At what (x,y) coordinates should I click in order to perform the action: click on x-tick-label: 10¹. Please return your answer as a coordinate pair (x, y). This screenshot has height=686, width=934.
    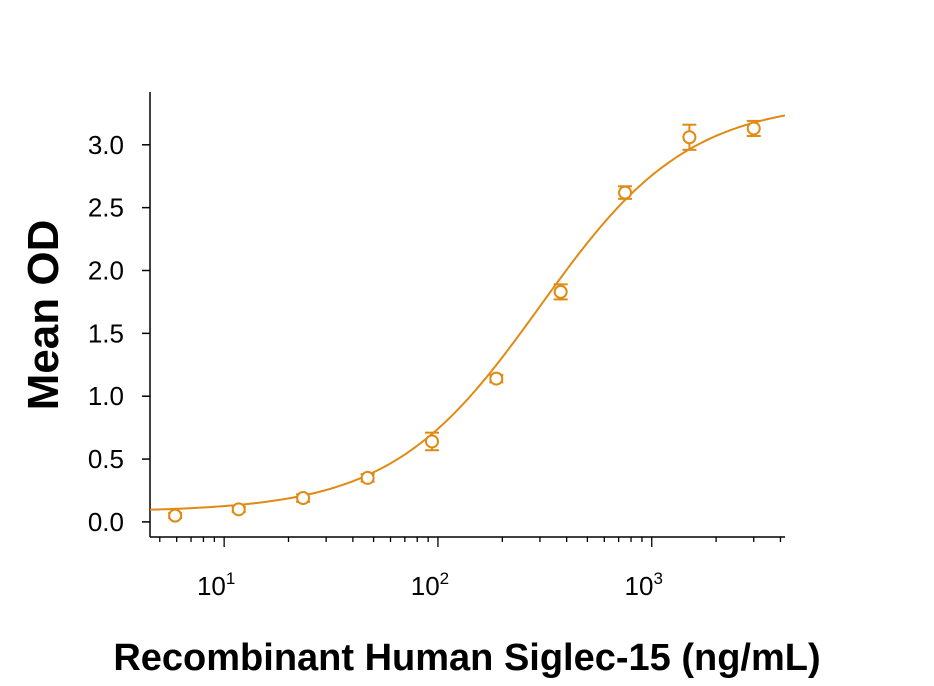
    Looking at the image, I should click on (216, 585).